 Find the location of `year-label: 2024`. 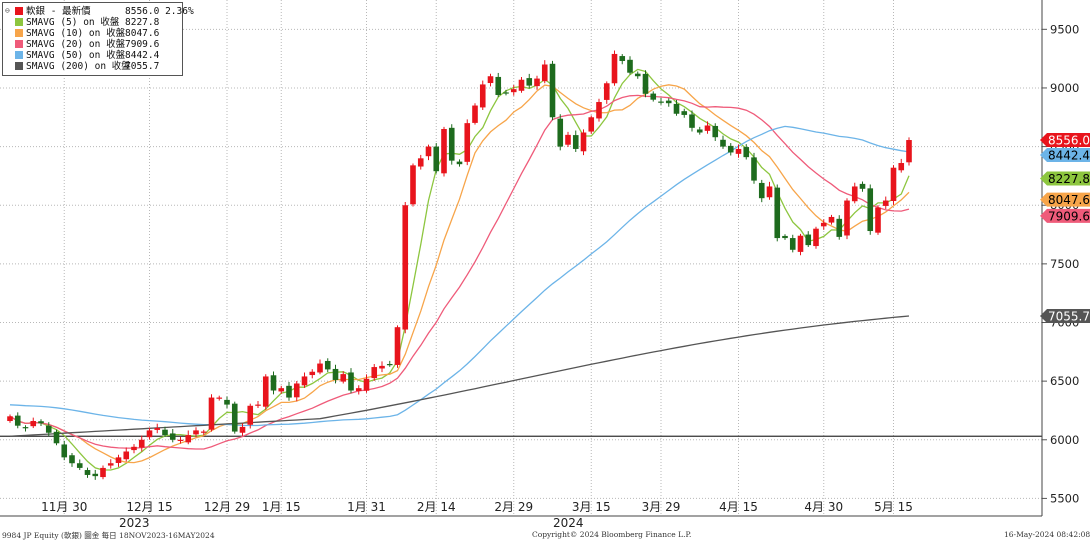

year-label: 2024 is located at coordinates (568, 523).